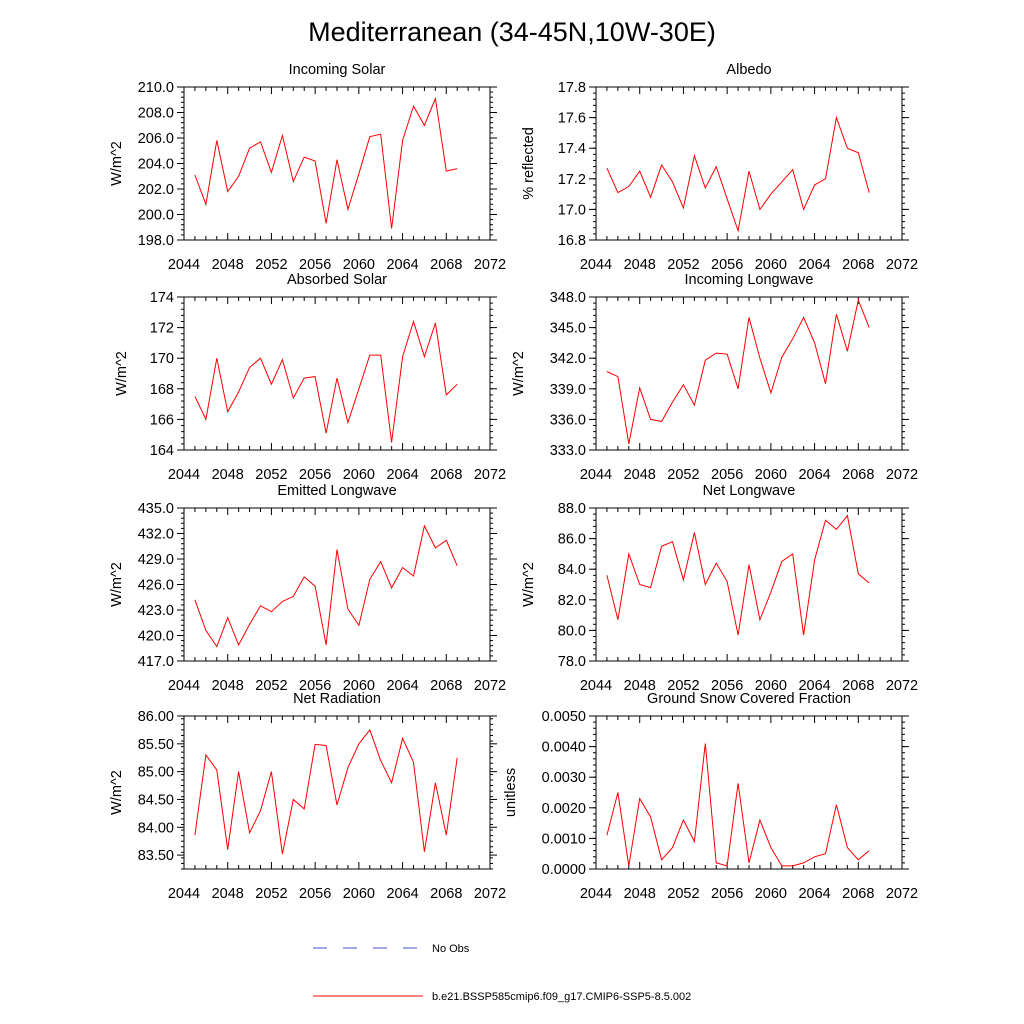  Describe the element at coordinates (162, 451) in the screenshot. I see `y-tick-label: 164` at that location.